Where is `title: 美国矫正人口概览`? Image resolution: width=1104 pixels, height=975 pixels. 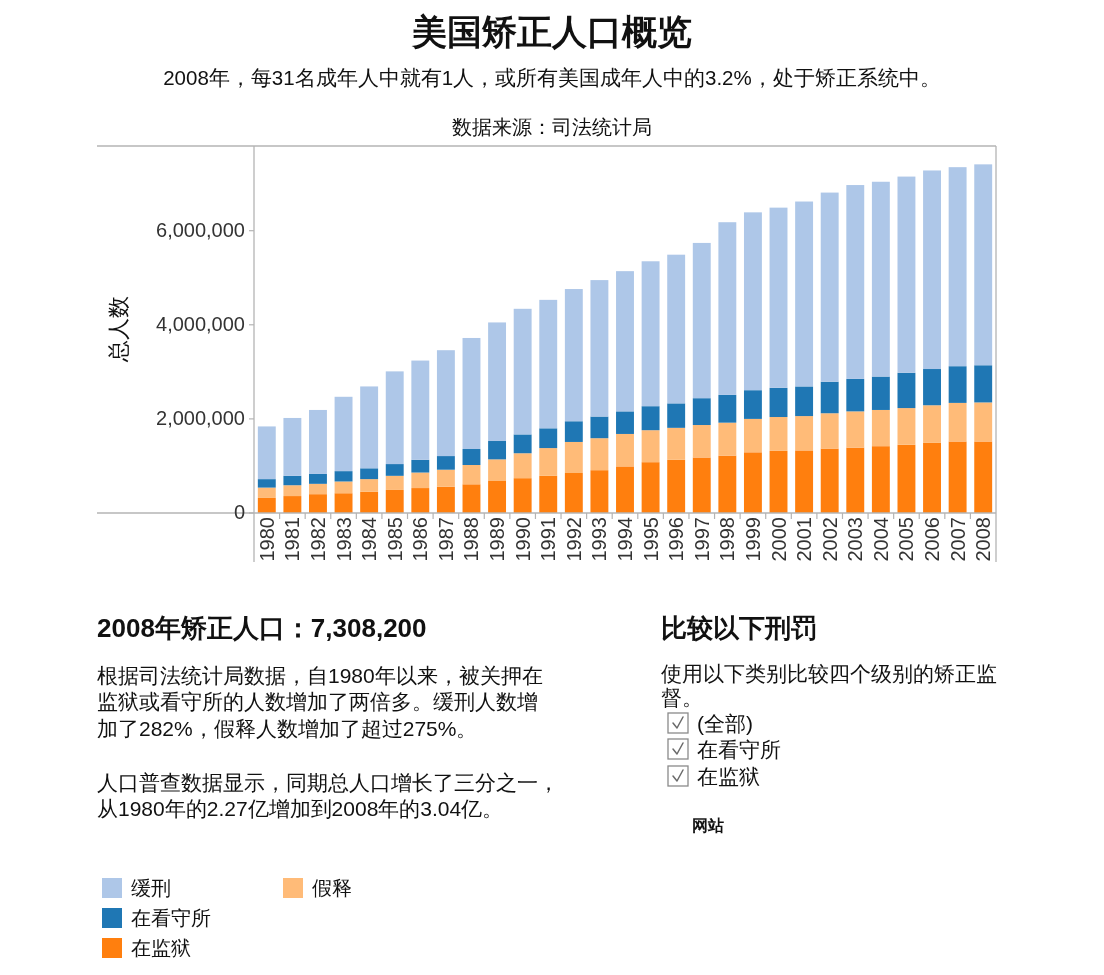
title: 美国矫正人口概览 is located at coordinates (552, 31).